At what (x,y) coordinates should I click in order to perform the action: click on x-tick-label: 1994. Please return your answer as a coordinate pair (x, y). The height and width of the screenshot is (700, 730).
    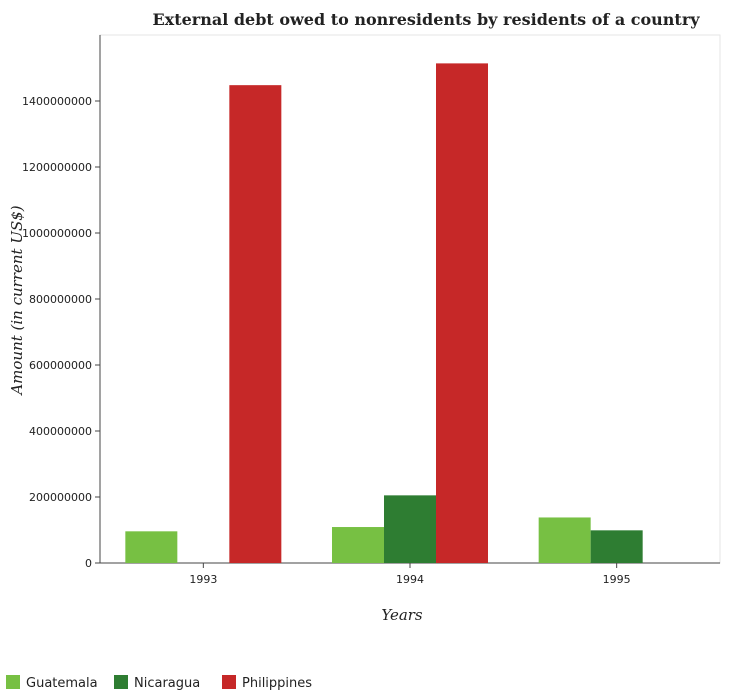
    Looking at the image, I should click on (410, 579).